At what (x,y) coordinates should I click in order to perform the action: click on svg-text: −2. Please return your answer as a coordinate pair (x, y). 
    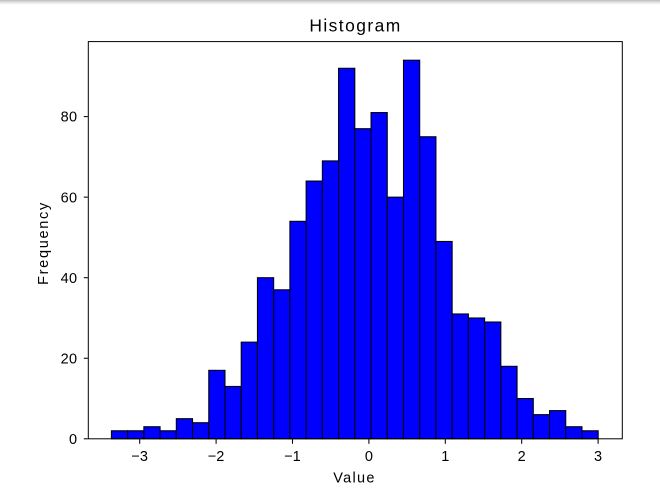
    Looking at the image, I should click on (216, 457).